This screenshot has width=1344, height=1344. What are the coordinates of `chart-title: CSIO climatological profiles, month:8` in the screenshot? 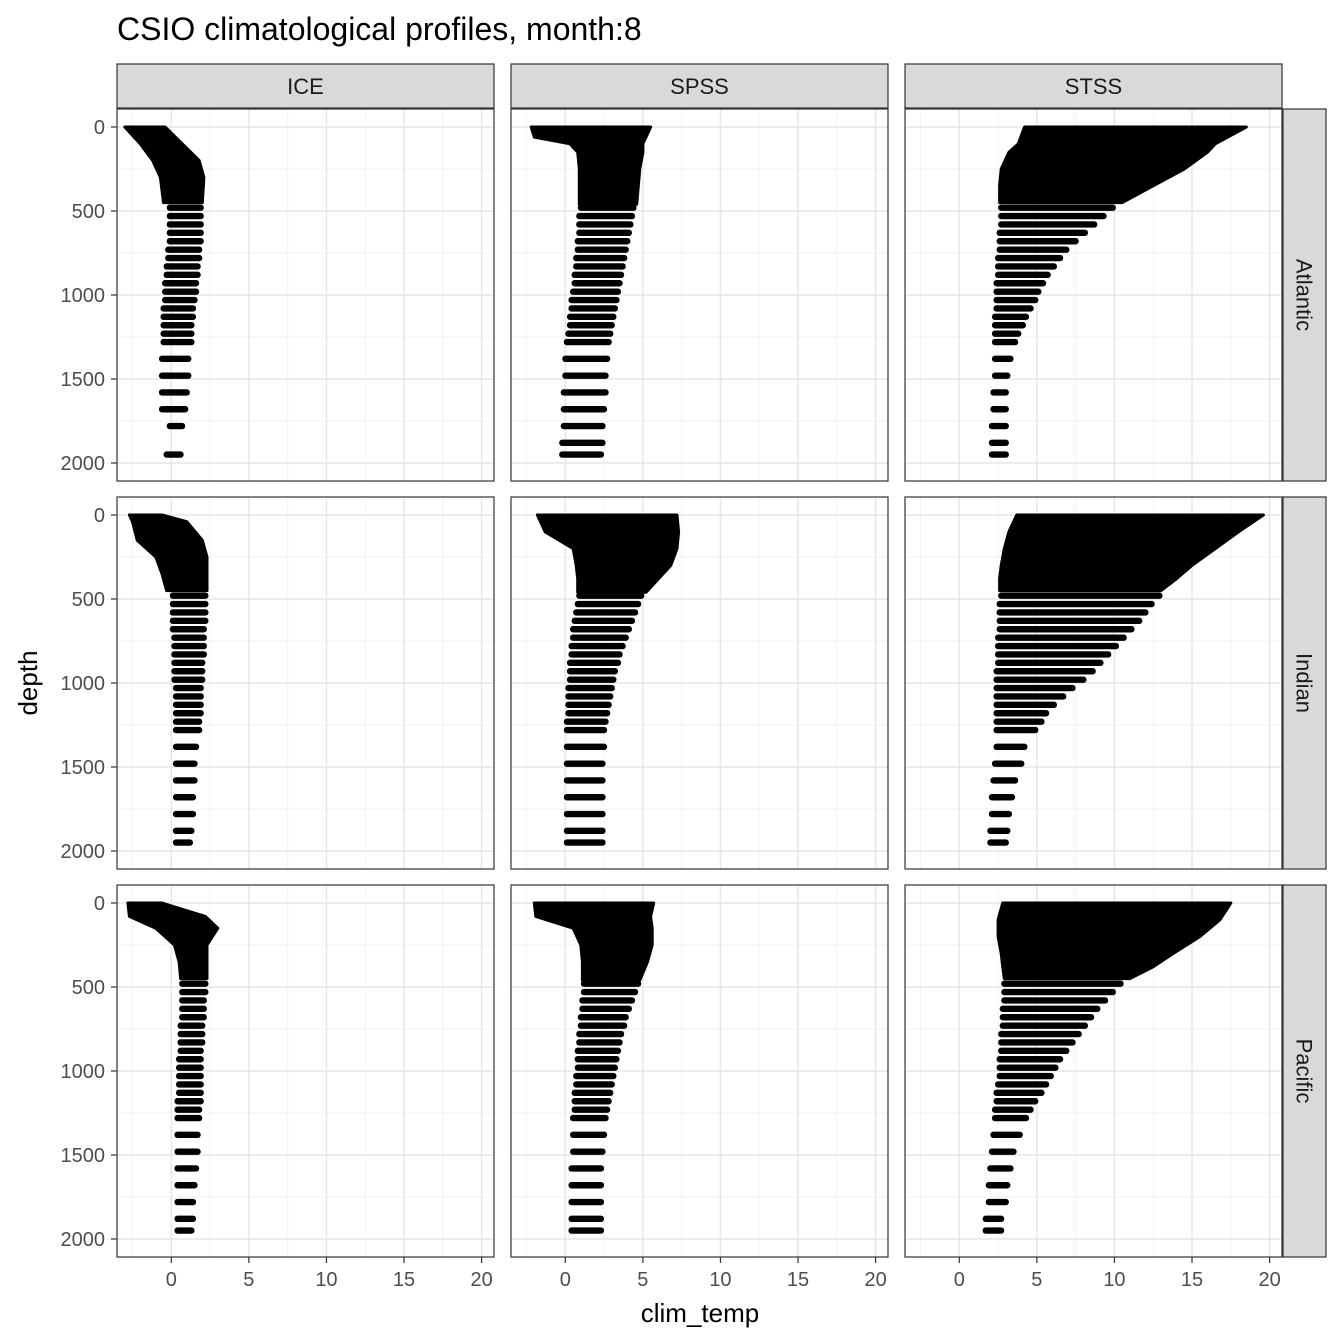 It's located at (379, 29).